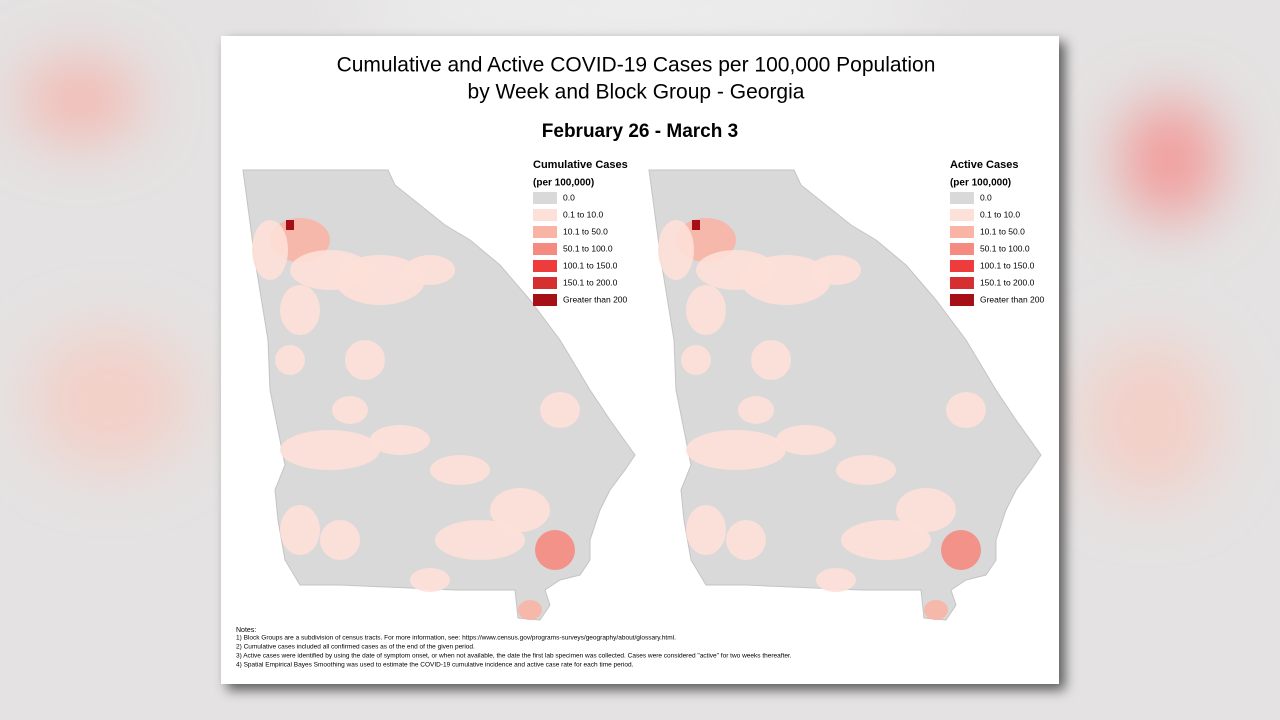 The width and height of the screenshot is (1280, 720). I want to click on legend-title: Active Cases, so click(984, 165).